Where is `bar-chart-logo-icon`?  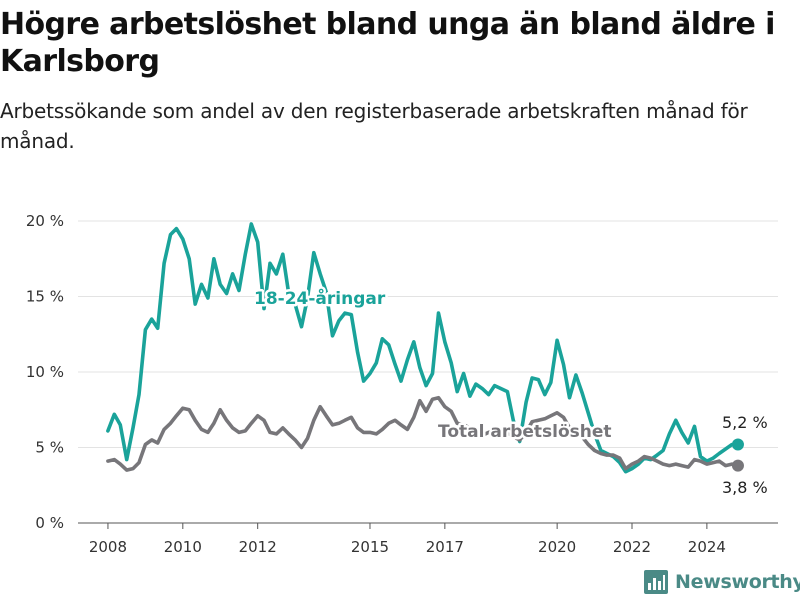 bar-chart-logo-icon is located at coordinates (656, 582).